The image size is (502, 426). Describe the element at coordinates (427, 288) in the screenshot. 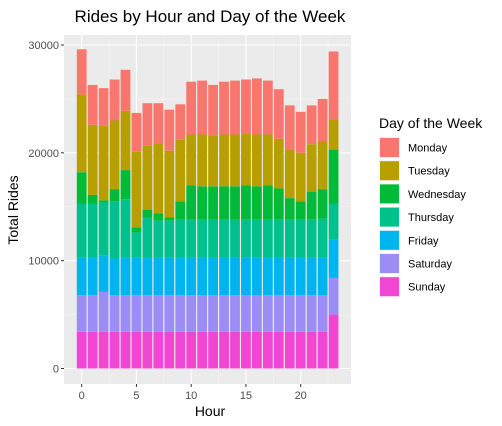

I see `legend-label-sunday: Sunday` at that location.